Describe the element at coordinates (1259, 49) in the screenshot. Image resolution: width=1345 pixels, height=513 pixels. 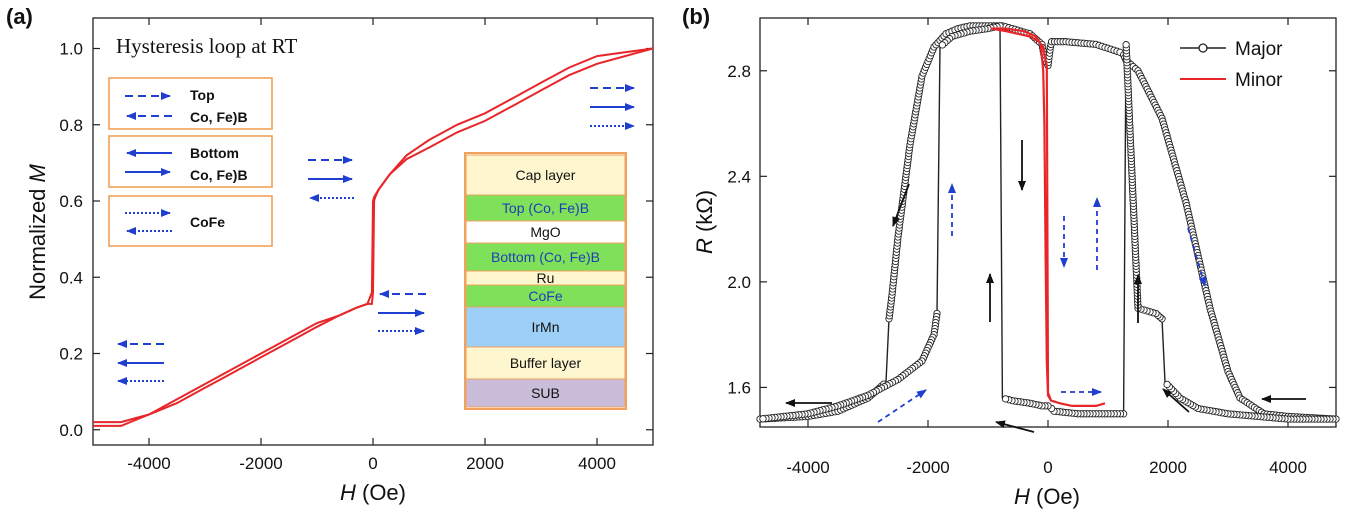
I see `legend-major-label: Major` at that location.